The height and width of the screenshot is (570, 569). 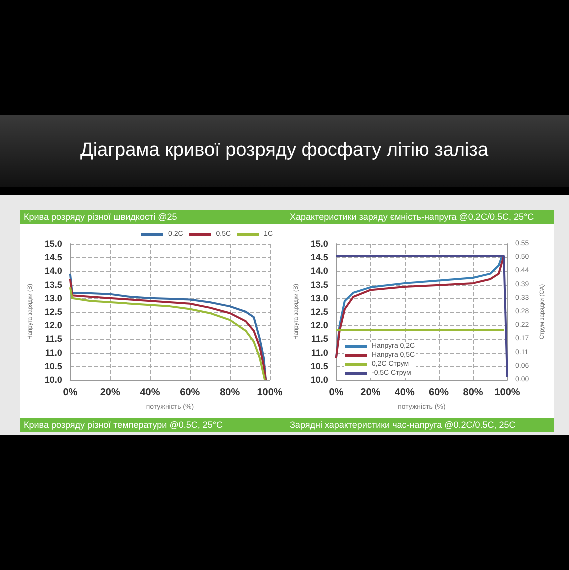 What do you see at coordinates (284, 151) in the screenshot?
I see `chart-title: Діаграма кривої розряду фосфату літію заліза` at bounding box center [284, 151].